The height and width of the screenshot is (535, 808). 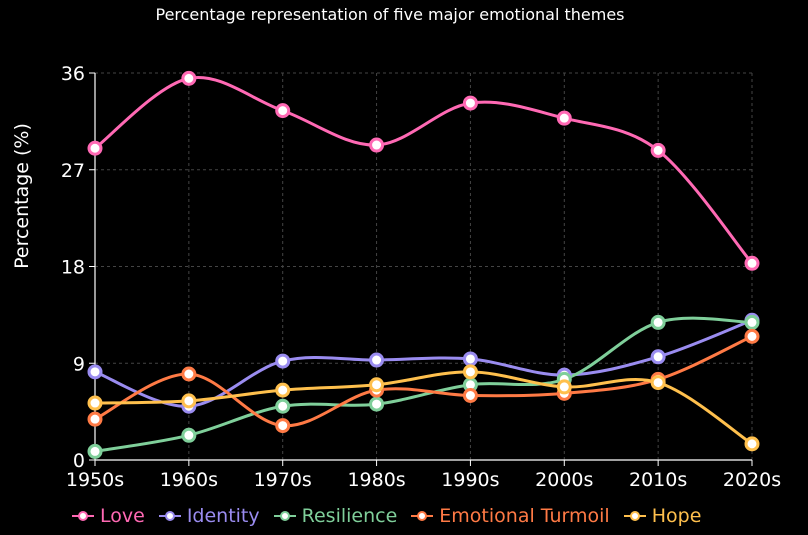 I want to click on legend-label: Emotional Turmoil, so click(x=524, y=516).